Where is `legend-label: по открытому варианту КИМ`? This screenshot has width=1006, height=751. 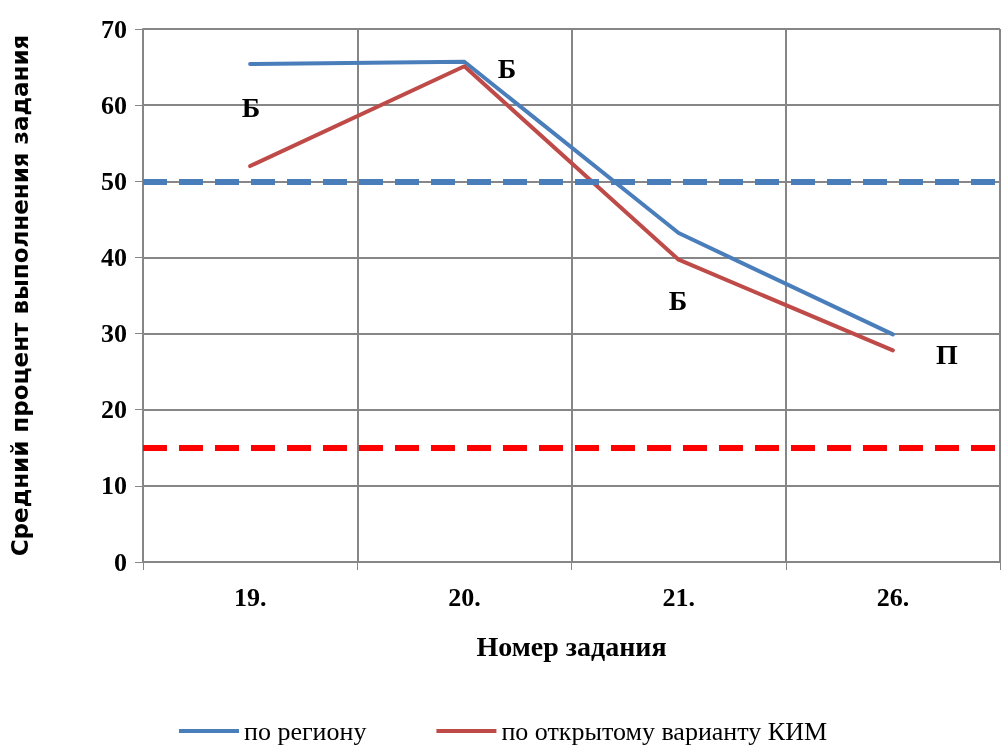 legend-label: по открытому варианту КИМ is located at coordinates (664, 731).